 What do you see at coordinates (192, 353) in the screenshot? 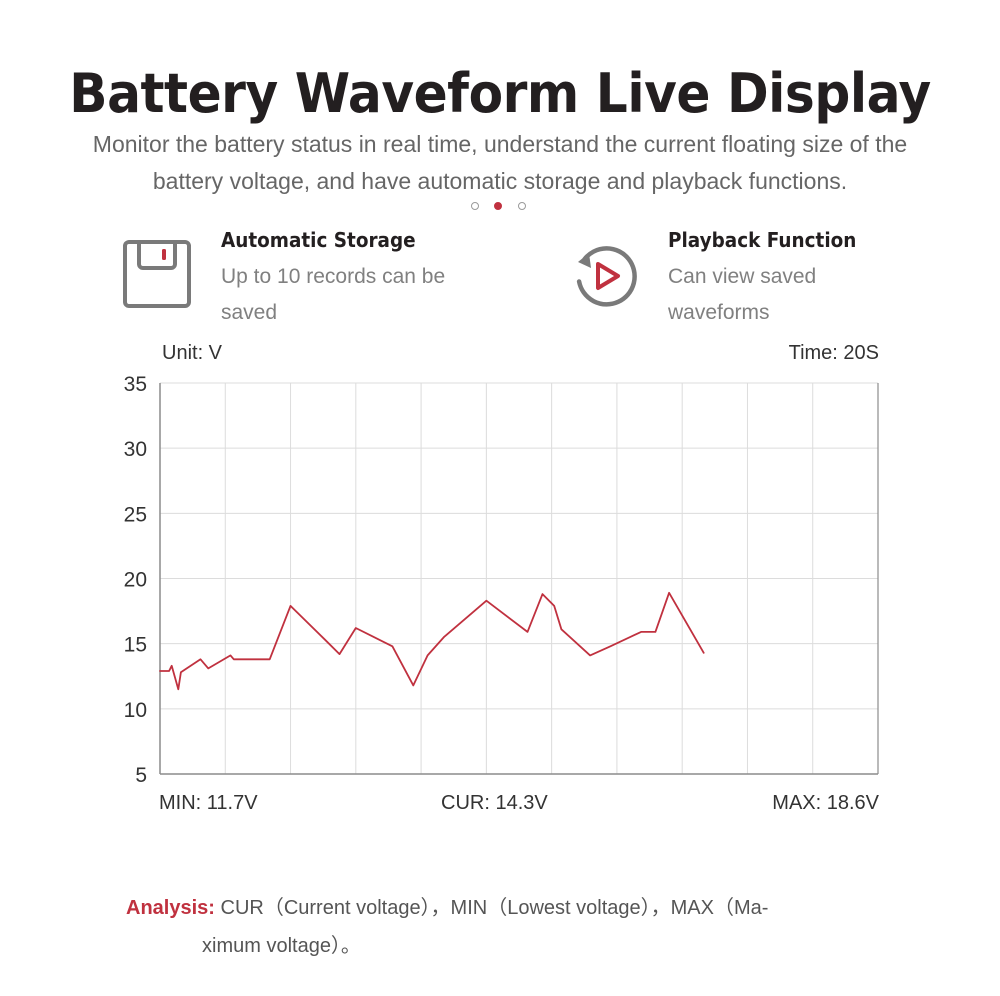
I see `chart-unit-label: Unit: V` at bounding box center [192, 353].